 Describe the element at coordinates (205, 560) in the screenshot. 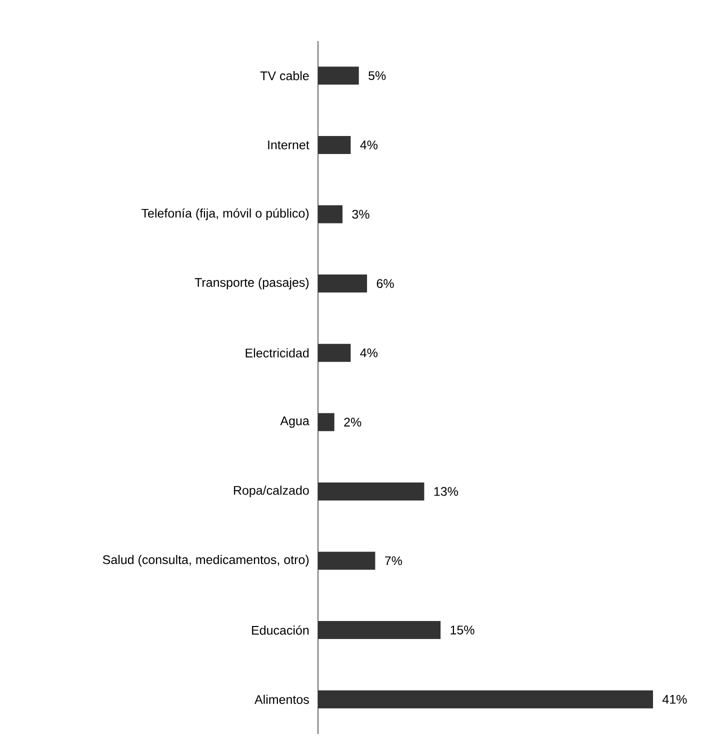

I see `y-tick-label: Salud (consulta, medicamentos, otro)` at that location.